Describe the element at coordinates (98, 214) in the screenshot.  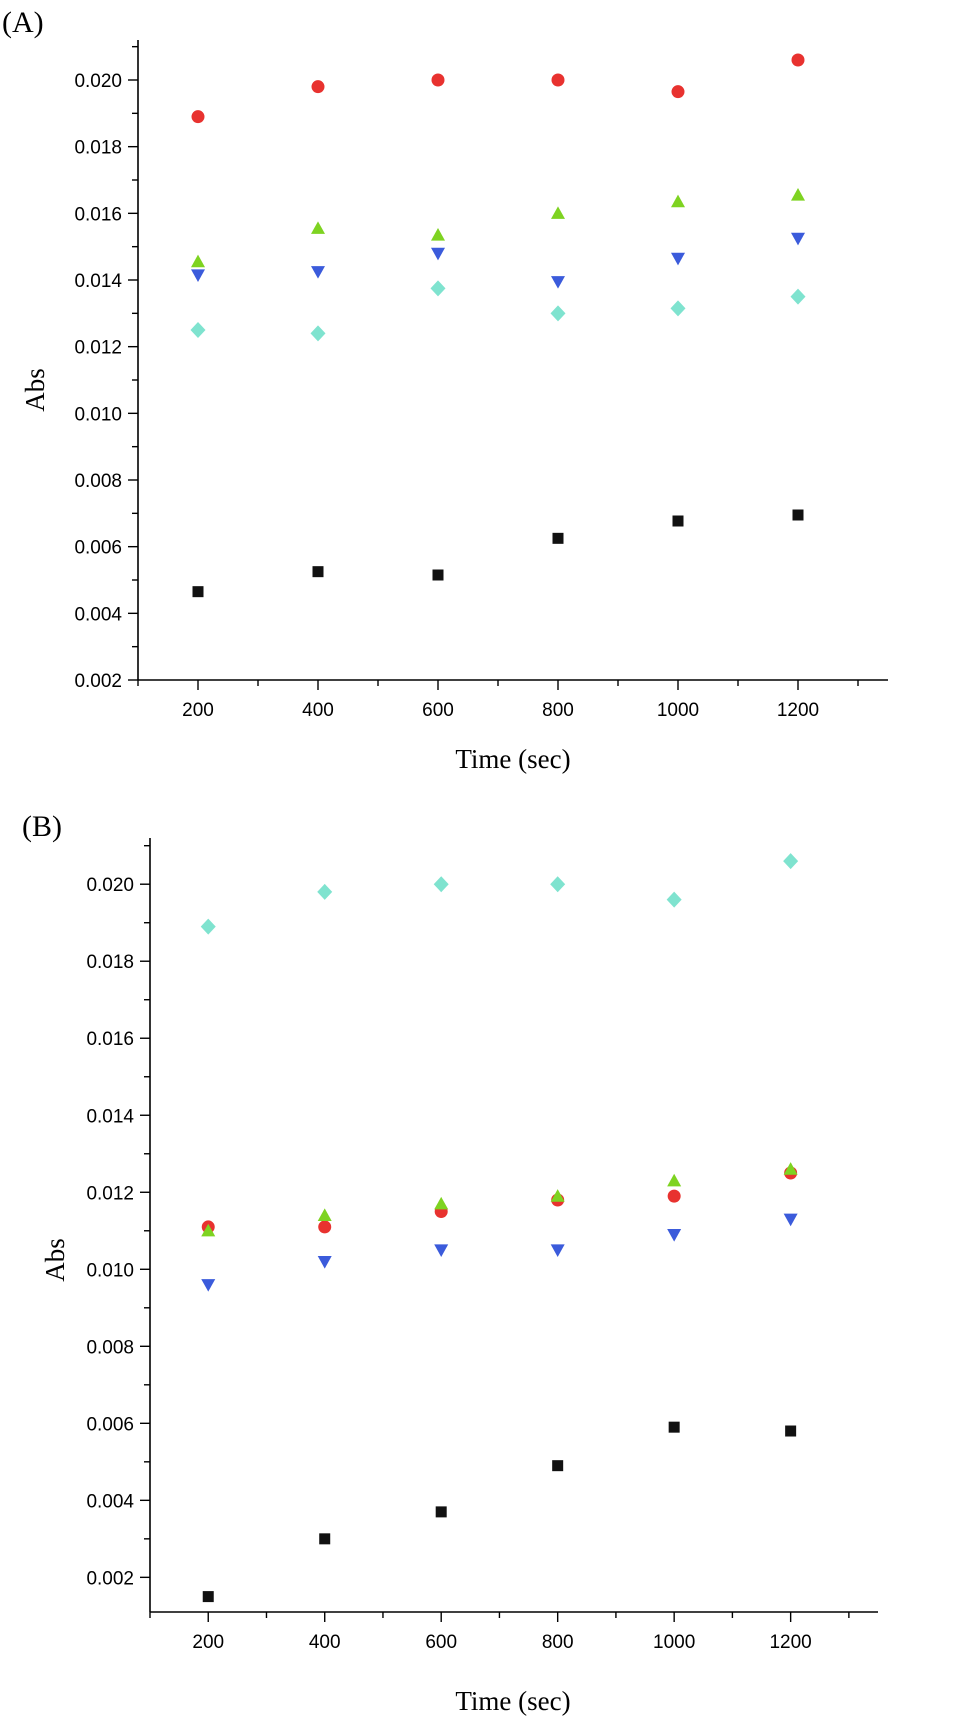
I see `y-tick-label-a: 0.016` at that location.